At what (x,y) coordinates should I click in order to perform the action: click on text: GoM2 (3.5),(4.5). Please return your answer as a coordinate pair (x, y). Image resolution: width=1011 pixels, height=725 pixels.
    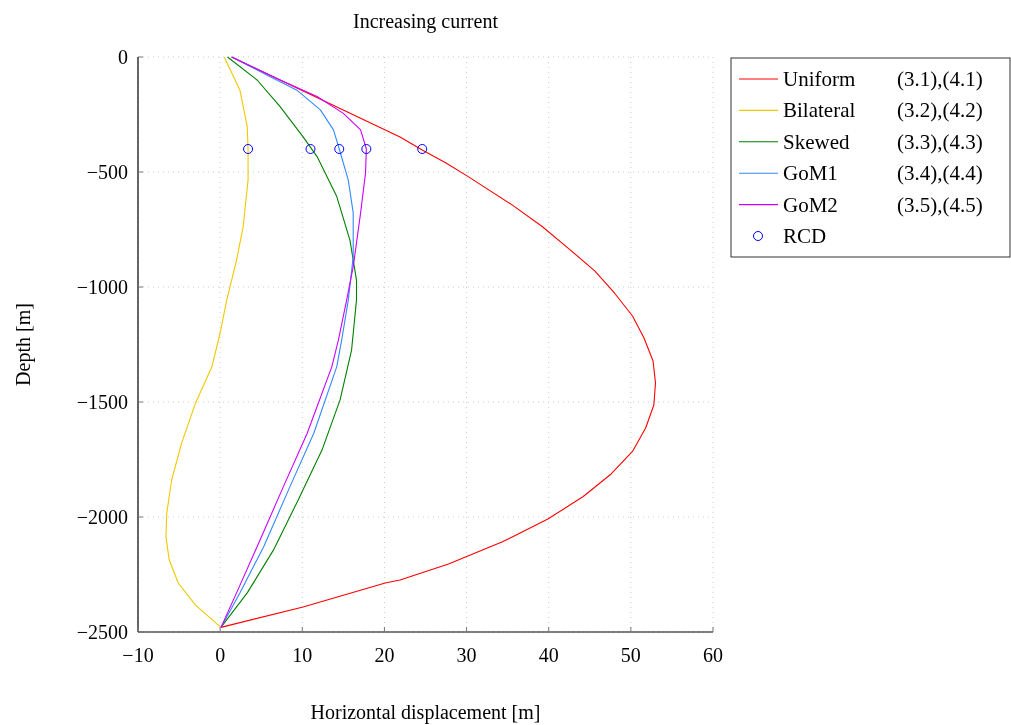
    Looking at the image, I should click on (883, 204).